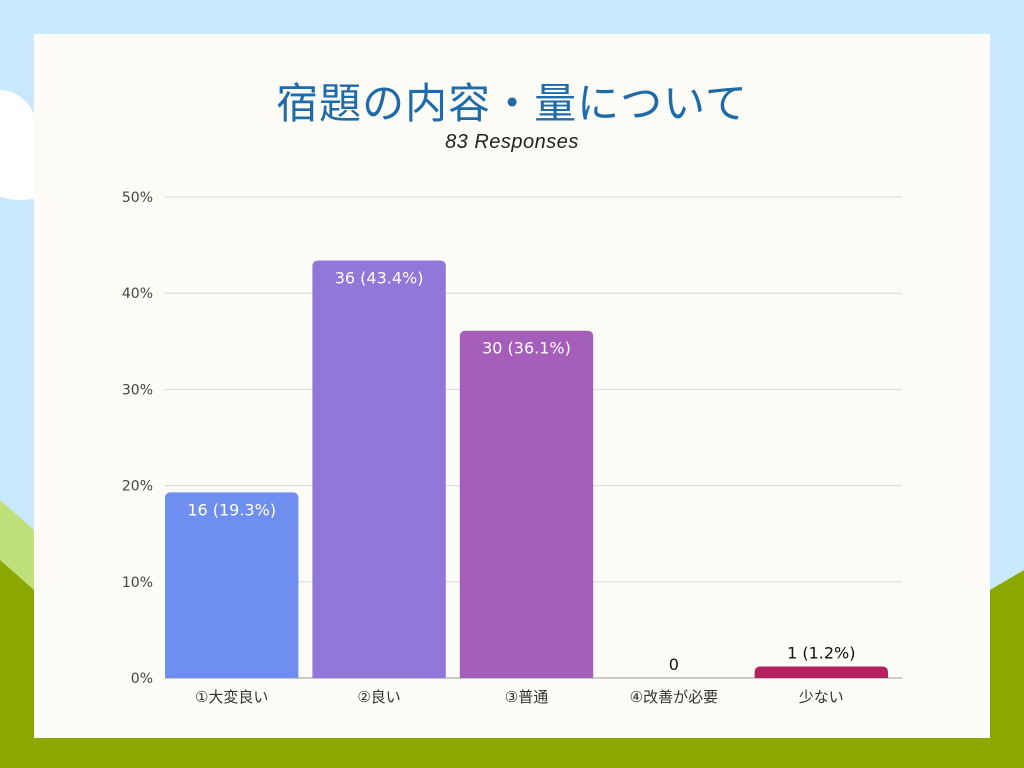 The image size is (1024, 768). I want to click on data-label: 36 (43.4%), so click(379, 277).